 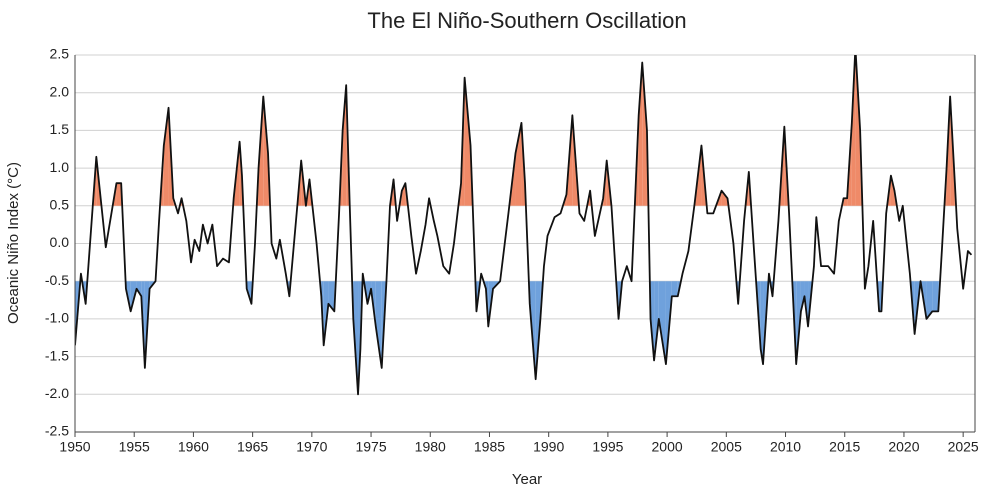 I want to click on chart-title: The El Niño-Southern Oscillation, so click(x=526, y=20).